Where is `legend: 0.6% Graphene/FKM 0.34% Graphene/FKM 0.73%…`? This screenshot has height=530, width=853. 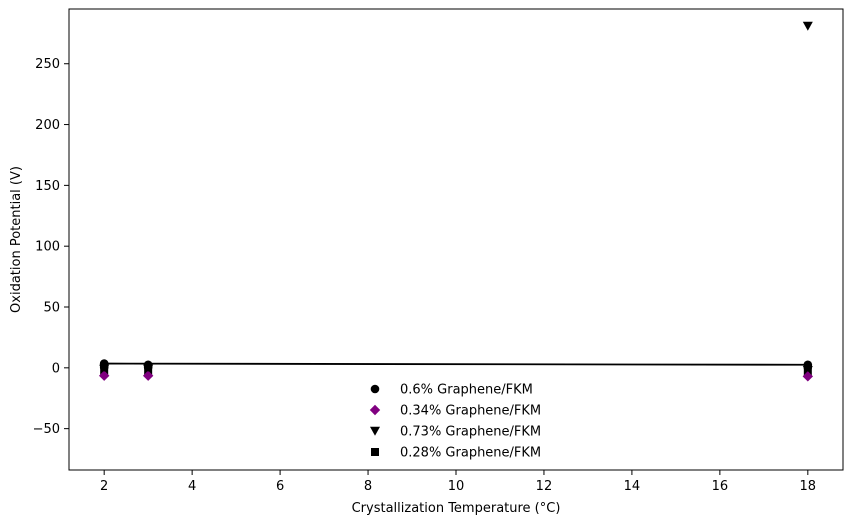
legend: 0.6% Graphene/FKM 0.34% Graphene/FKM 0.73%… is located at coordinates (455, 422).